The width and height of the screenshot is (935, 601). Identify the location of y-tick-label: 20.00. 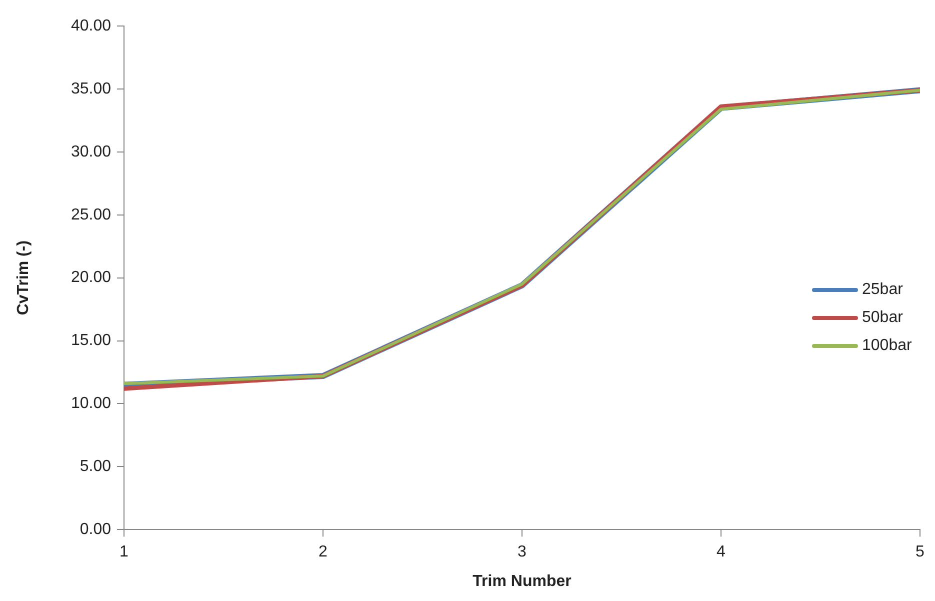
(91, 277).